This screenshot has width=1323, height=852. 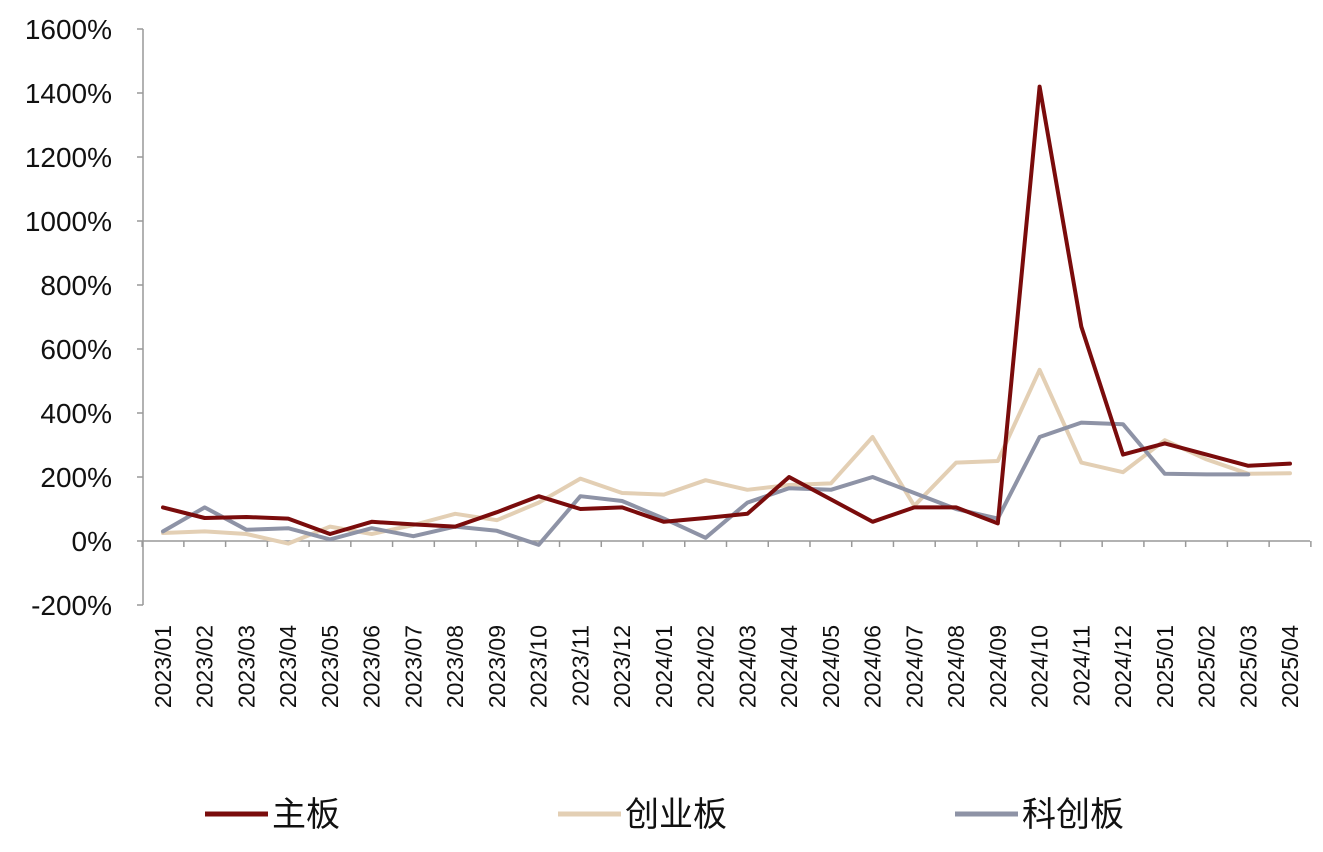 What do you see at coordinates (676, 815) in the screenshot?
I see `legend-label: 创业板` at bounding box center [676, 815].